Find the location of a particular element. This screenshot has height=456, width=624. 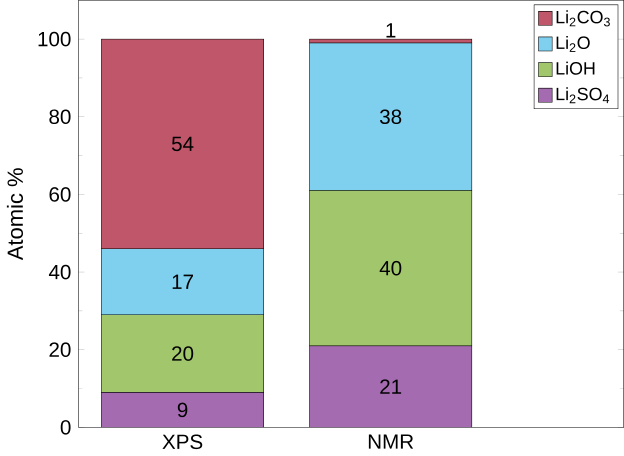

data-label: 54 is located at coordinates (183, 144).